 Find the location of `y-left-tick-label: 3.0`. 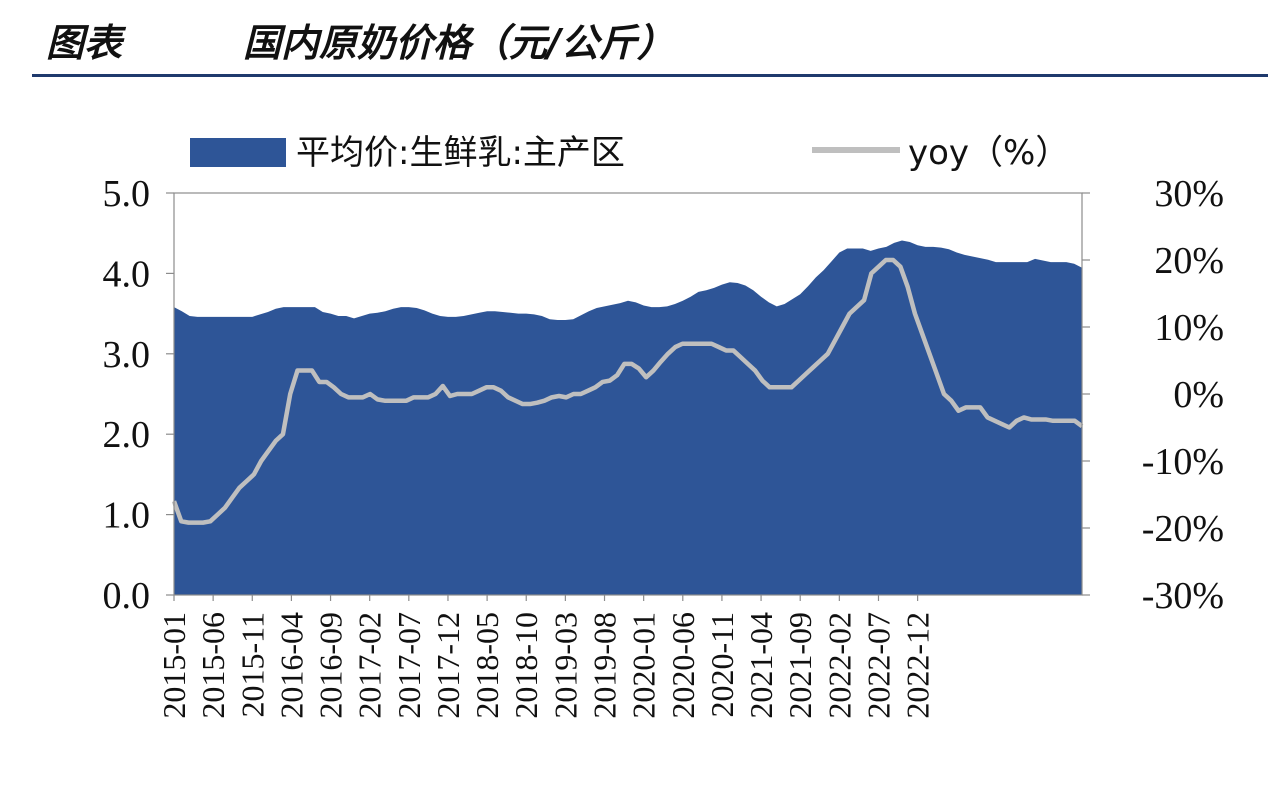

y-left-tick-label: 3.0 is located at coordinates (127, 355).